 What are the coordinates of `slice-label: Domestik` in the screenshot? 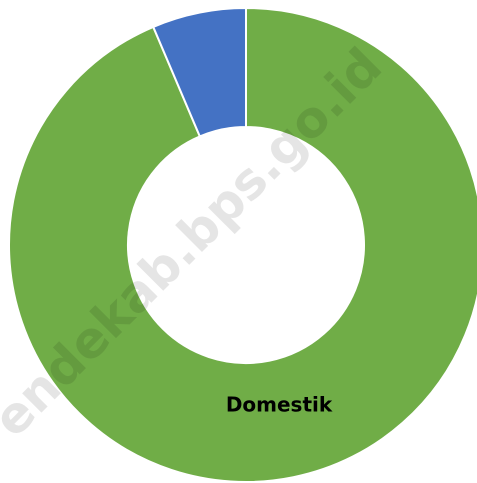 It's located at (279, 405).